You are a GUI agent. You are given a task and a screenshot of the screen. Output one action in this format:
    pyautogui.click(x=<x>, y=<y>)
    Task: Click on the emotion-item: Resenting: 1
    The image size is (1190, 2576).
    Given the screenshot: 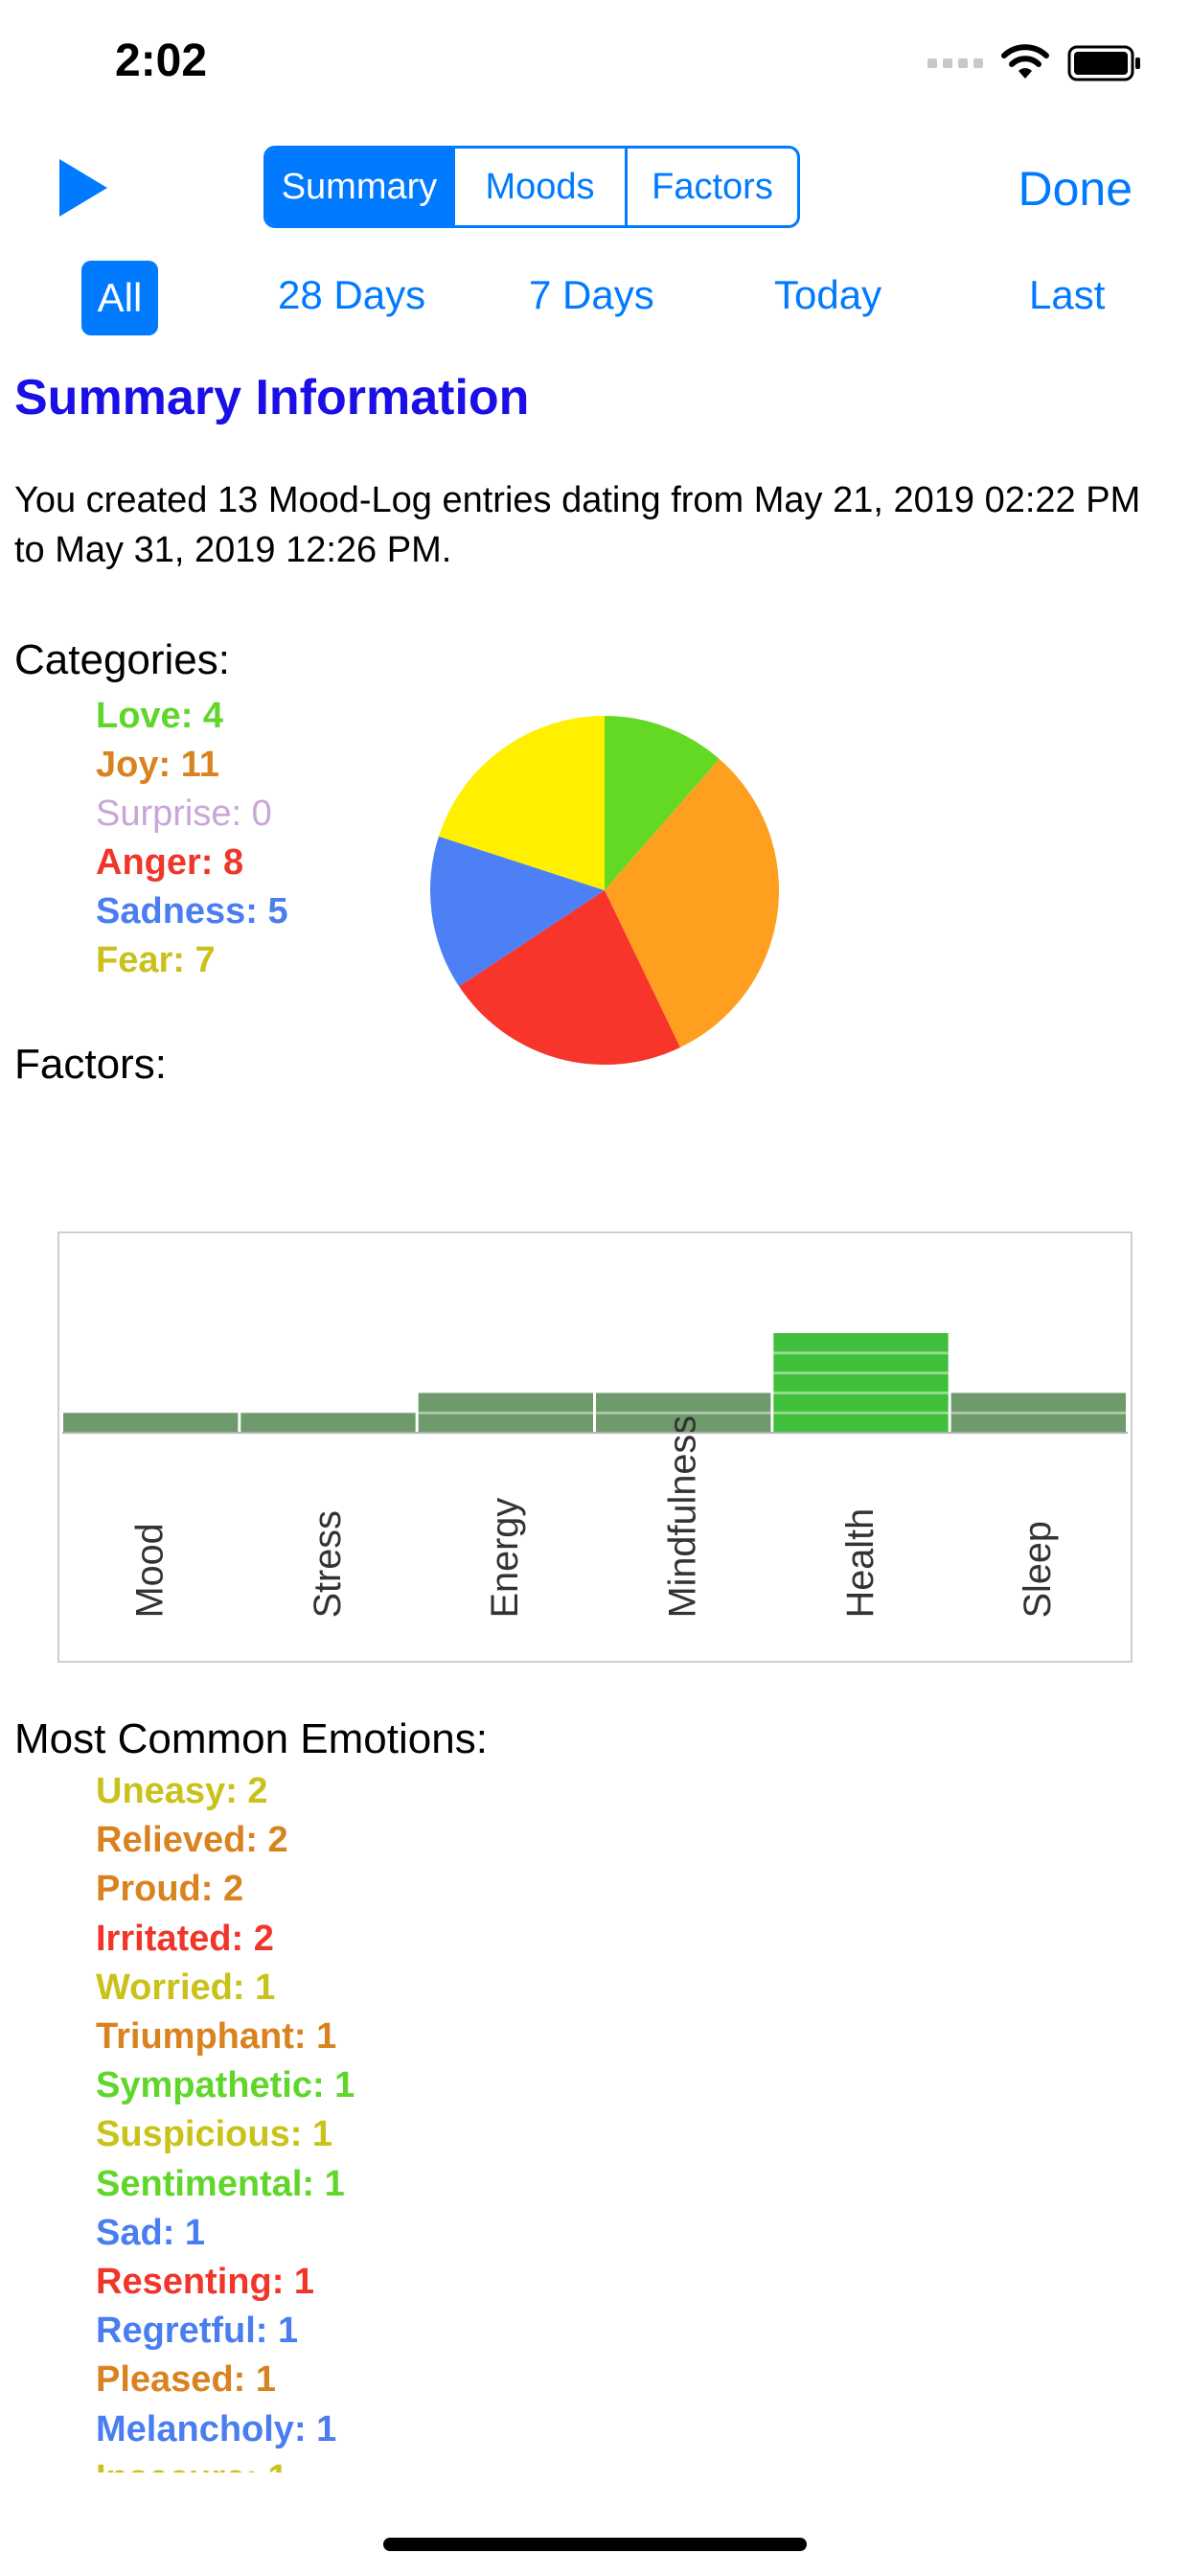 What is the action you would take?
    pyautogui.click(x=206, y=2282)
    